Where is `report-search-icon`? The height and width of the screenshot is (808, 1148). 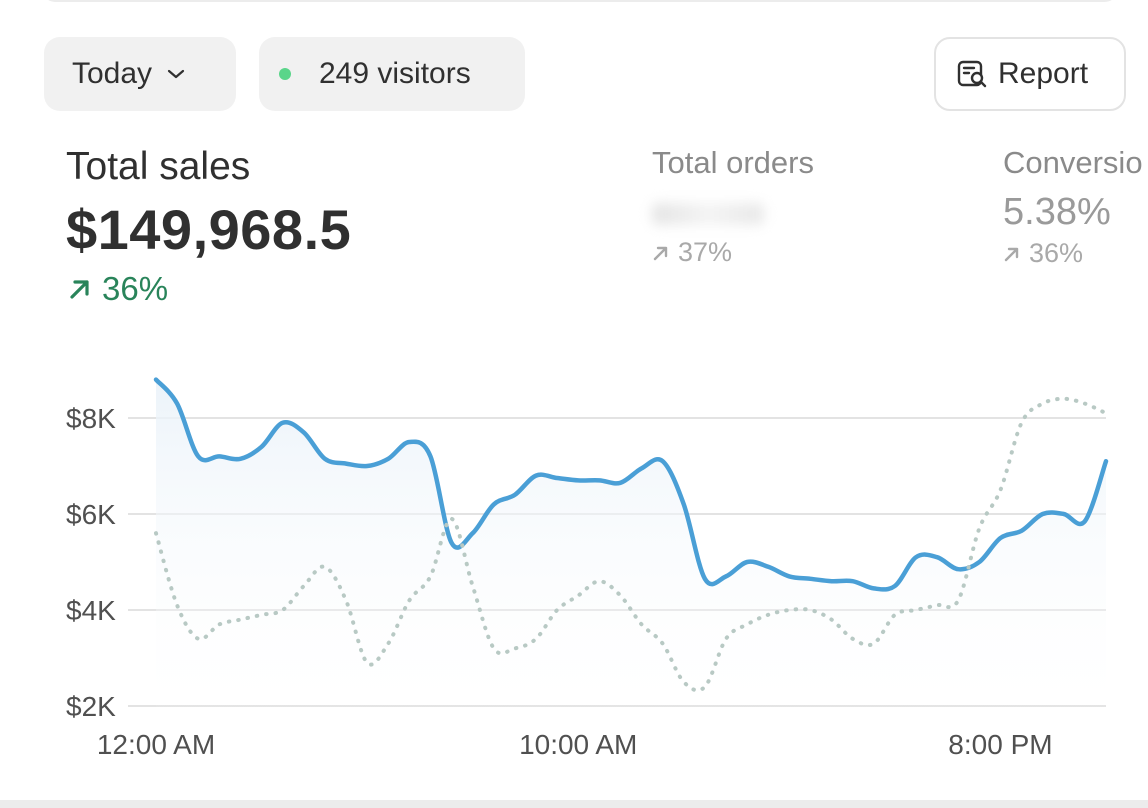
report-search-icon is located at coordinates (973, 74).